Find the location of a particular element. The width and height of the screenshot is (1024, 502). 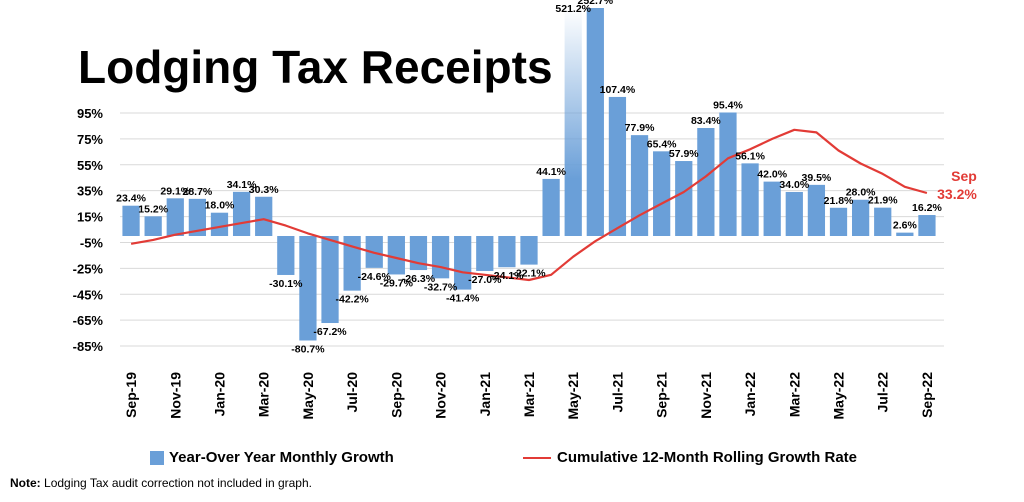

legend-bar-label: Year-Over Year Monthly Growth is located at coordinates (281, 457).